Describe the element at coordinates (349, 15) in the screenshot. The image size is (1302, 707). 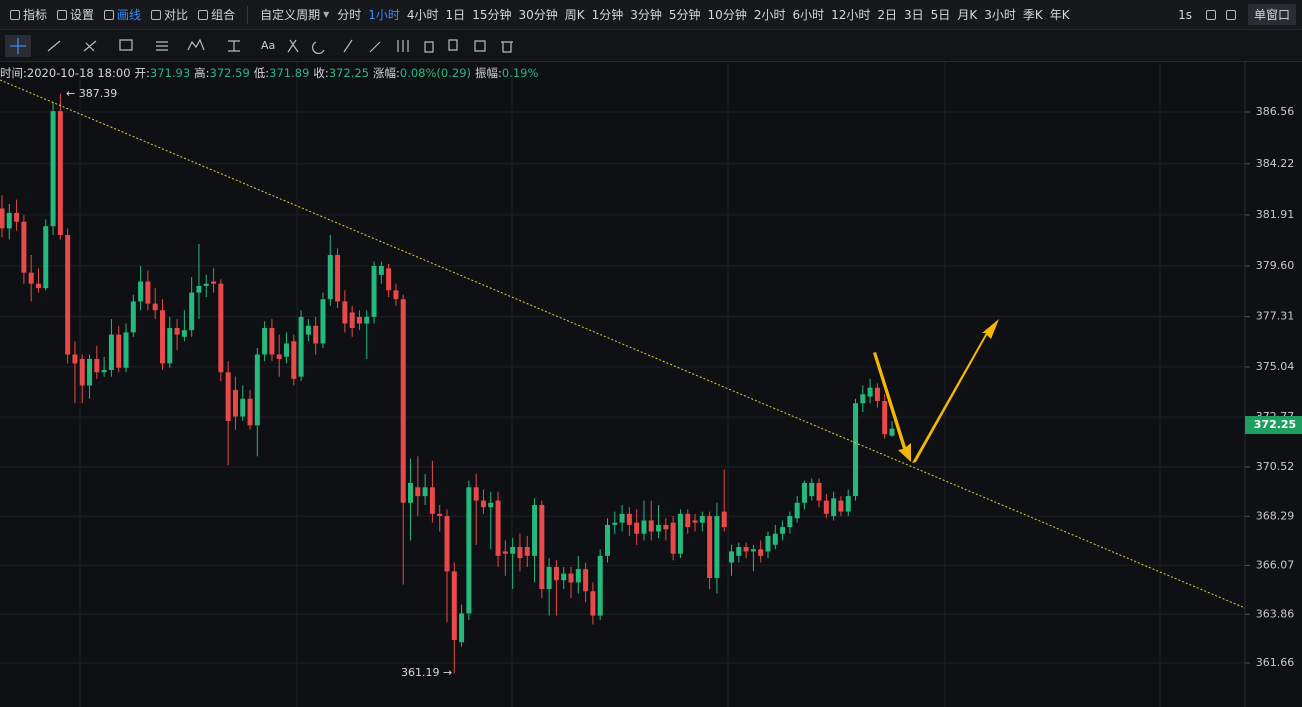
I see `period-tab: 分时` at that location.